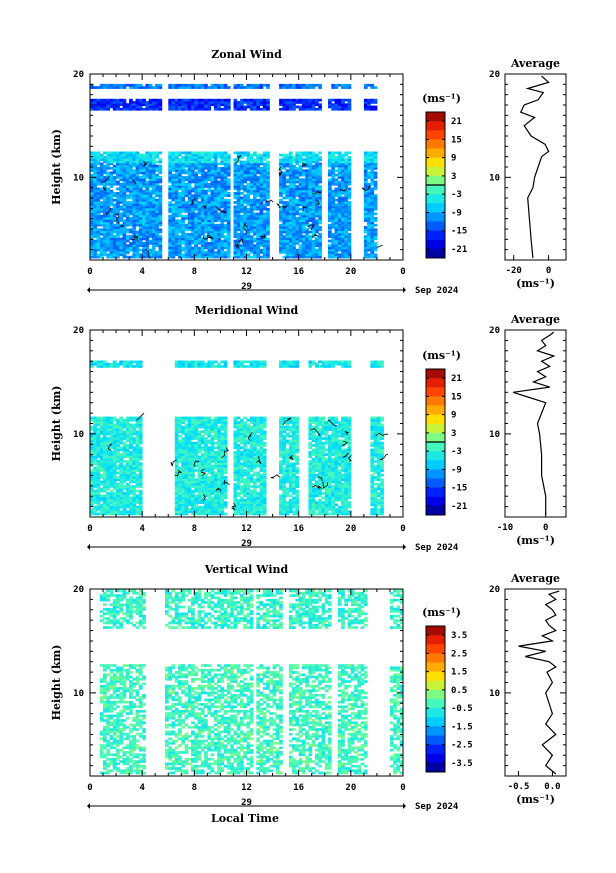 The height and width of the screenshot is (873, 616). Describe the element at coordinates (116, 218) in the screenshot. I see `contour-segment` at that location.